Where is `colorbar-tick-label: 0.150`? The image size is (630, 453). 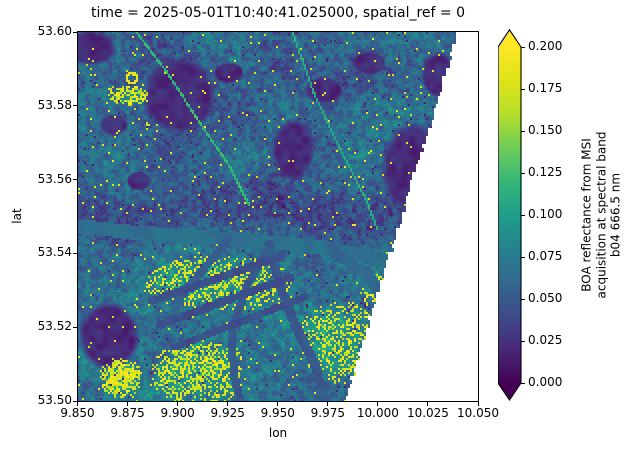 colorbar-tick-label: 0.150 is located at coordinates (545, 130).